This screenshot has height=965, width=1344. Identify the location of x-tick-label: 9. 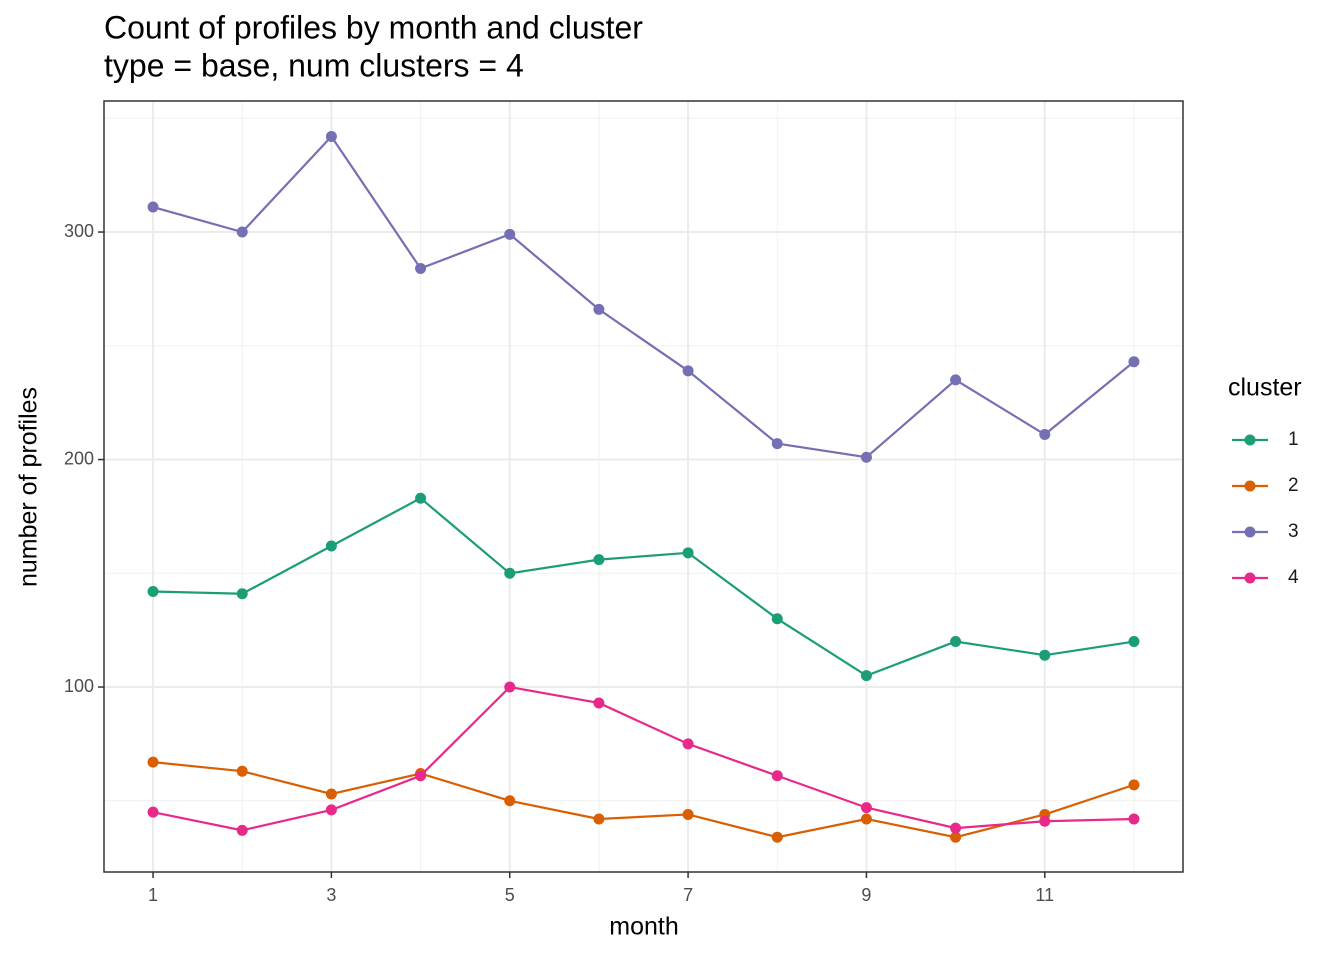
(866, 895).